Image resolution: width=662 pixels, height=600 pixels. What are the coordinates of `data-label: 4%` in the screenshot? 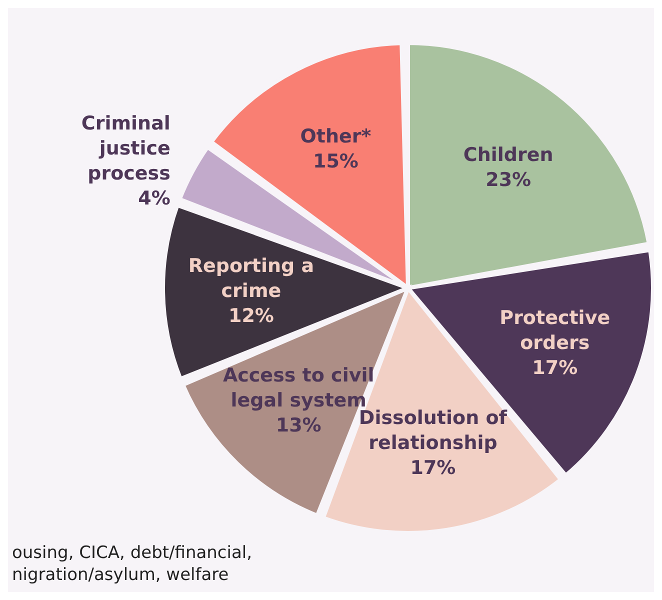 It's located at (154, 198).